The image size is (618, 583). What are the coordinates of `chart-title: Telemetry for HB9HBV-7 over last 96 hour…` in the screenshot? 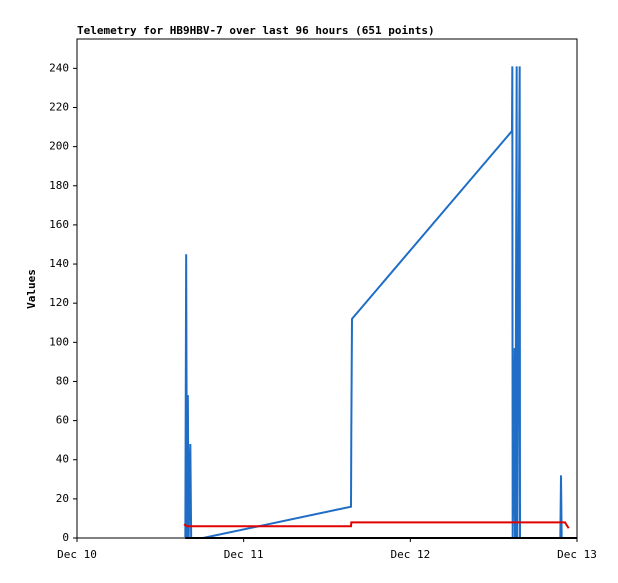 It's located at (256, 30).